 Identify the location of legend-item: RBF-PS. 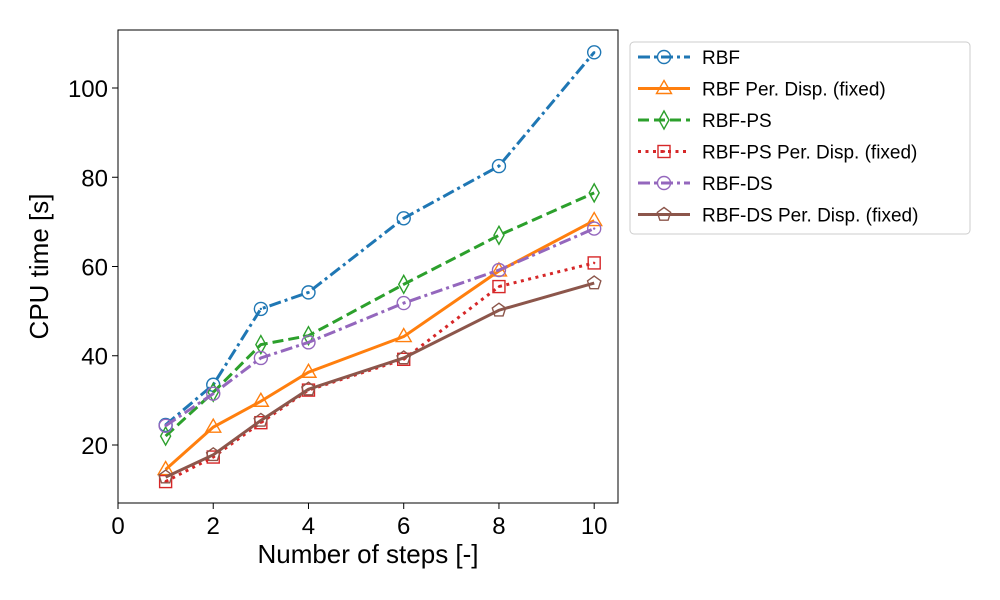
(705, 120).